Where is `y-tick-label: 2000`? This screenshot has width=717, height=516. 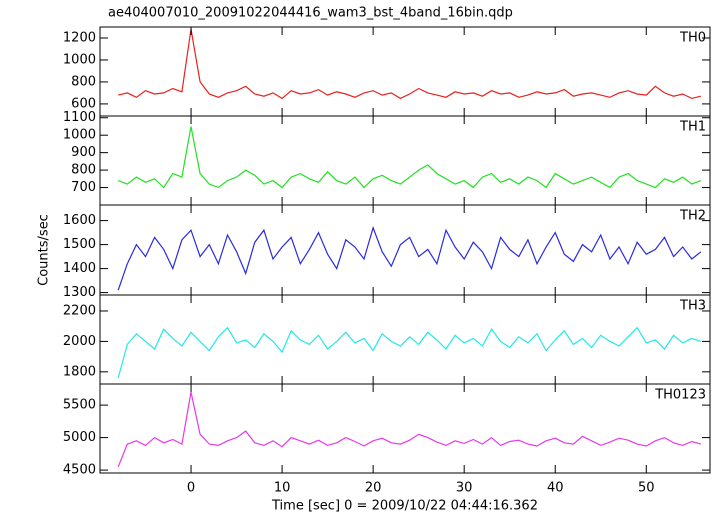 y-tick-label: 2000 is located at coordinates (79, 341).